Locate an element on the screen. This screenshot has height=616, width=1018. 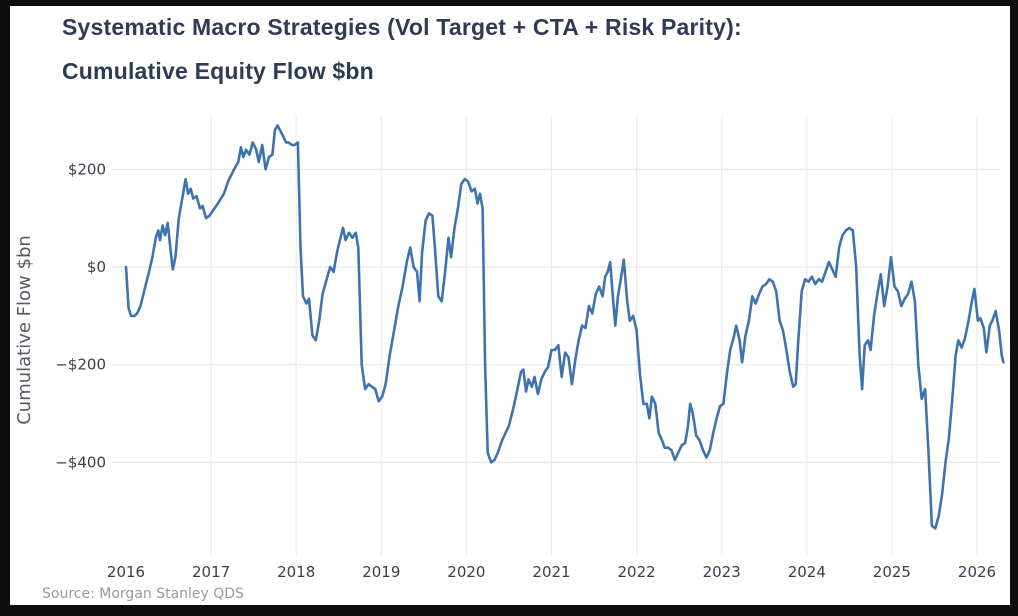
chart-subtitle: Cumulative Equity Flow $bn is located at coordinates (218, 71).